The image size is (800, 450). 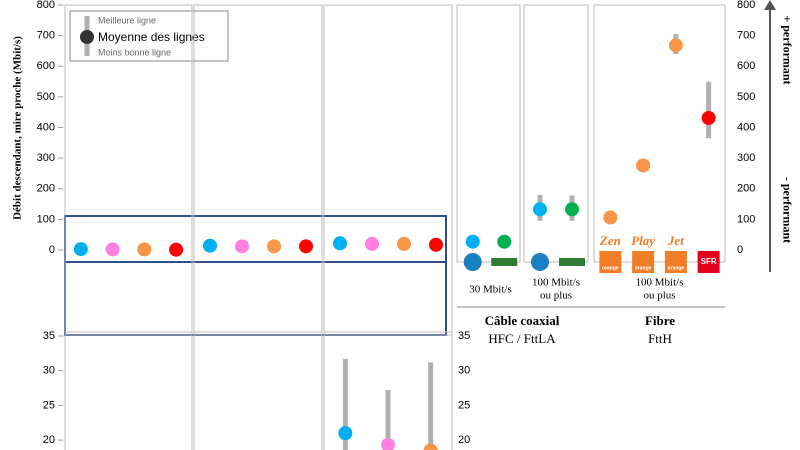 What do you see at coordinates (464, 405) in the screenshot?
I see `y-tick-label-right: 25` at bounding box center [464, 405].